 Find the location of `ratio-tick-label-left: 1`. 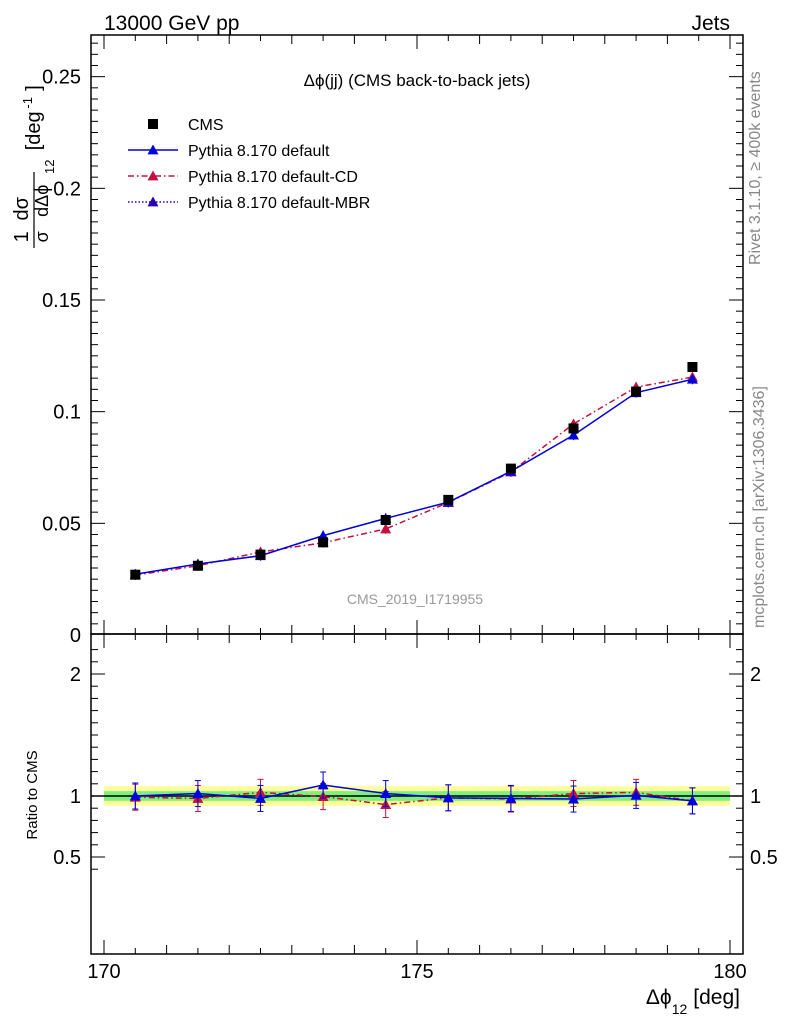

ratio-tick-label-left: 1 is located at coordinates (75, 797).